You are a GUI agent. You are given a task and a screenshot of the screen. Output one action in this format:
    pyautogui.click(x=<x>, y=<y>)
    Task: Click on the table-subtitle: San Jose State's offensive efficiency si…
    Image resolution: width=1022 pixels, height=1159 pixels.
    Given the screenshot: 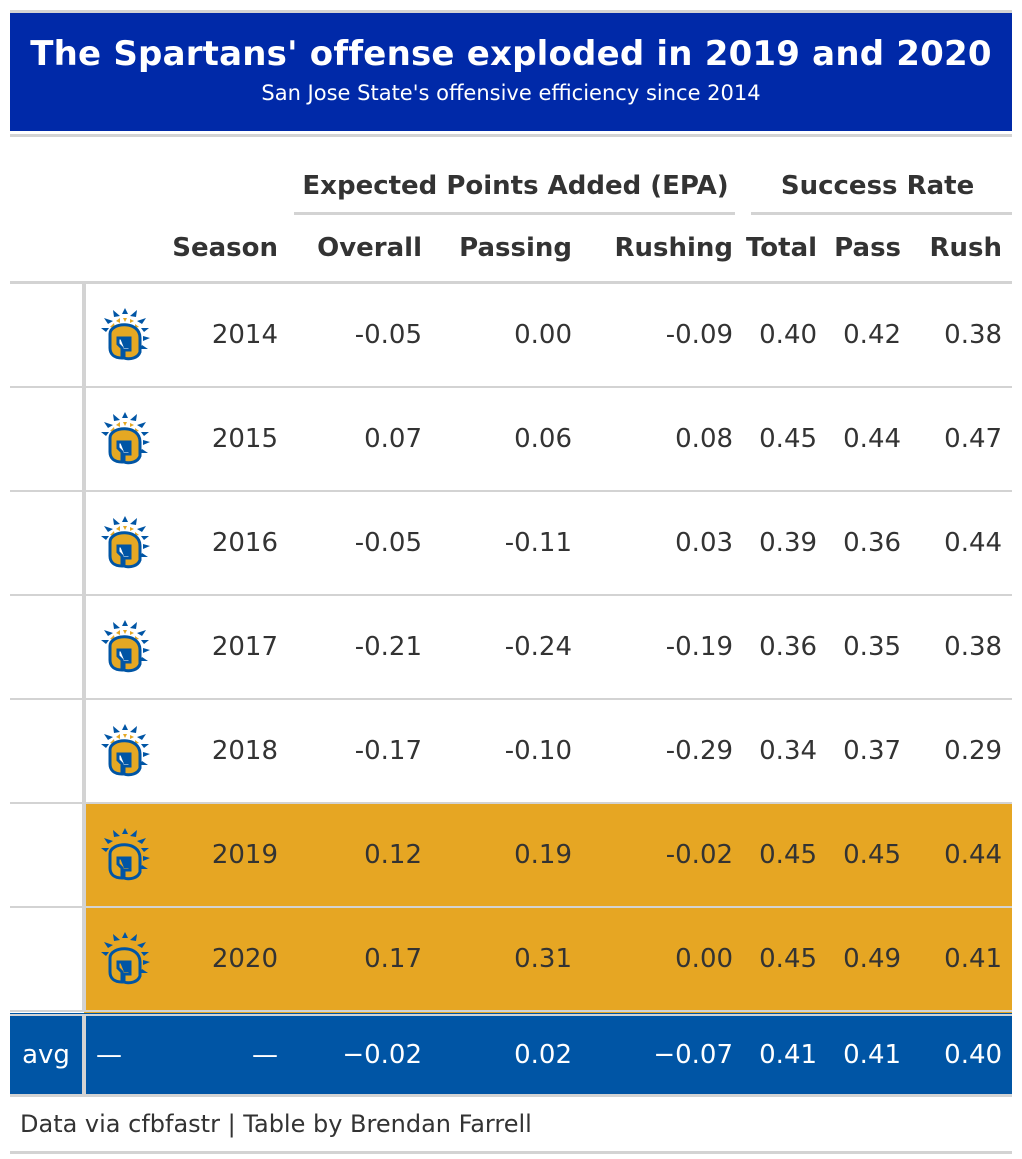 What is the action you would take?
    pyautogui.click(x=511, y=93)
    